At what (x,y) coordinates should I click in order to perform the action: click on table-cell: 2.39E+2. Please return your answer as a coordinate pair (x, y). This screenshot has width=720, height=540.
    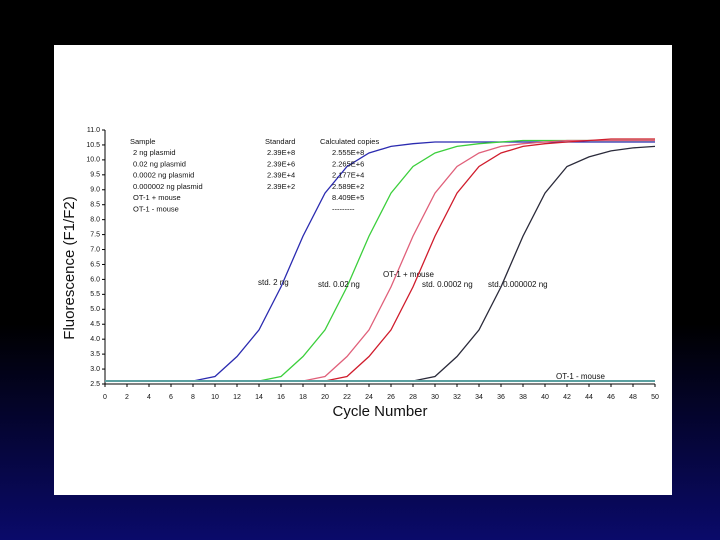
    Looking at the image, I should click on (281, 186).